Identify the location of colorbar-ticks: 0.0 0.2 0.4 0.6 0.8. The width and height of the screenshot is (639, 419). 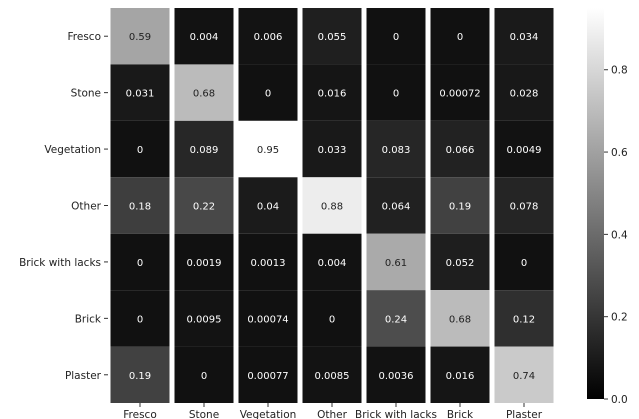
(616, 235).